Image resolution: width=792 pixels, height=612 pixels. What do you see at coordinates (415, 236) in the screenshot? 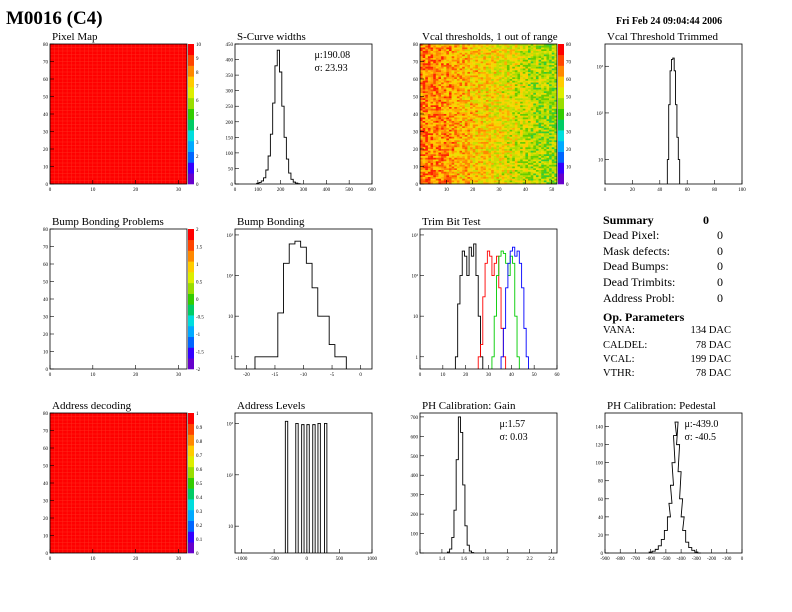
I see `y-tick-label: 10³` at bounding box center [415, 236].